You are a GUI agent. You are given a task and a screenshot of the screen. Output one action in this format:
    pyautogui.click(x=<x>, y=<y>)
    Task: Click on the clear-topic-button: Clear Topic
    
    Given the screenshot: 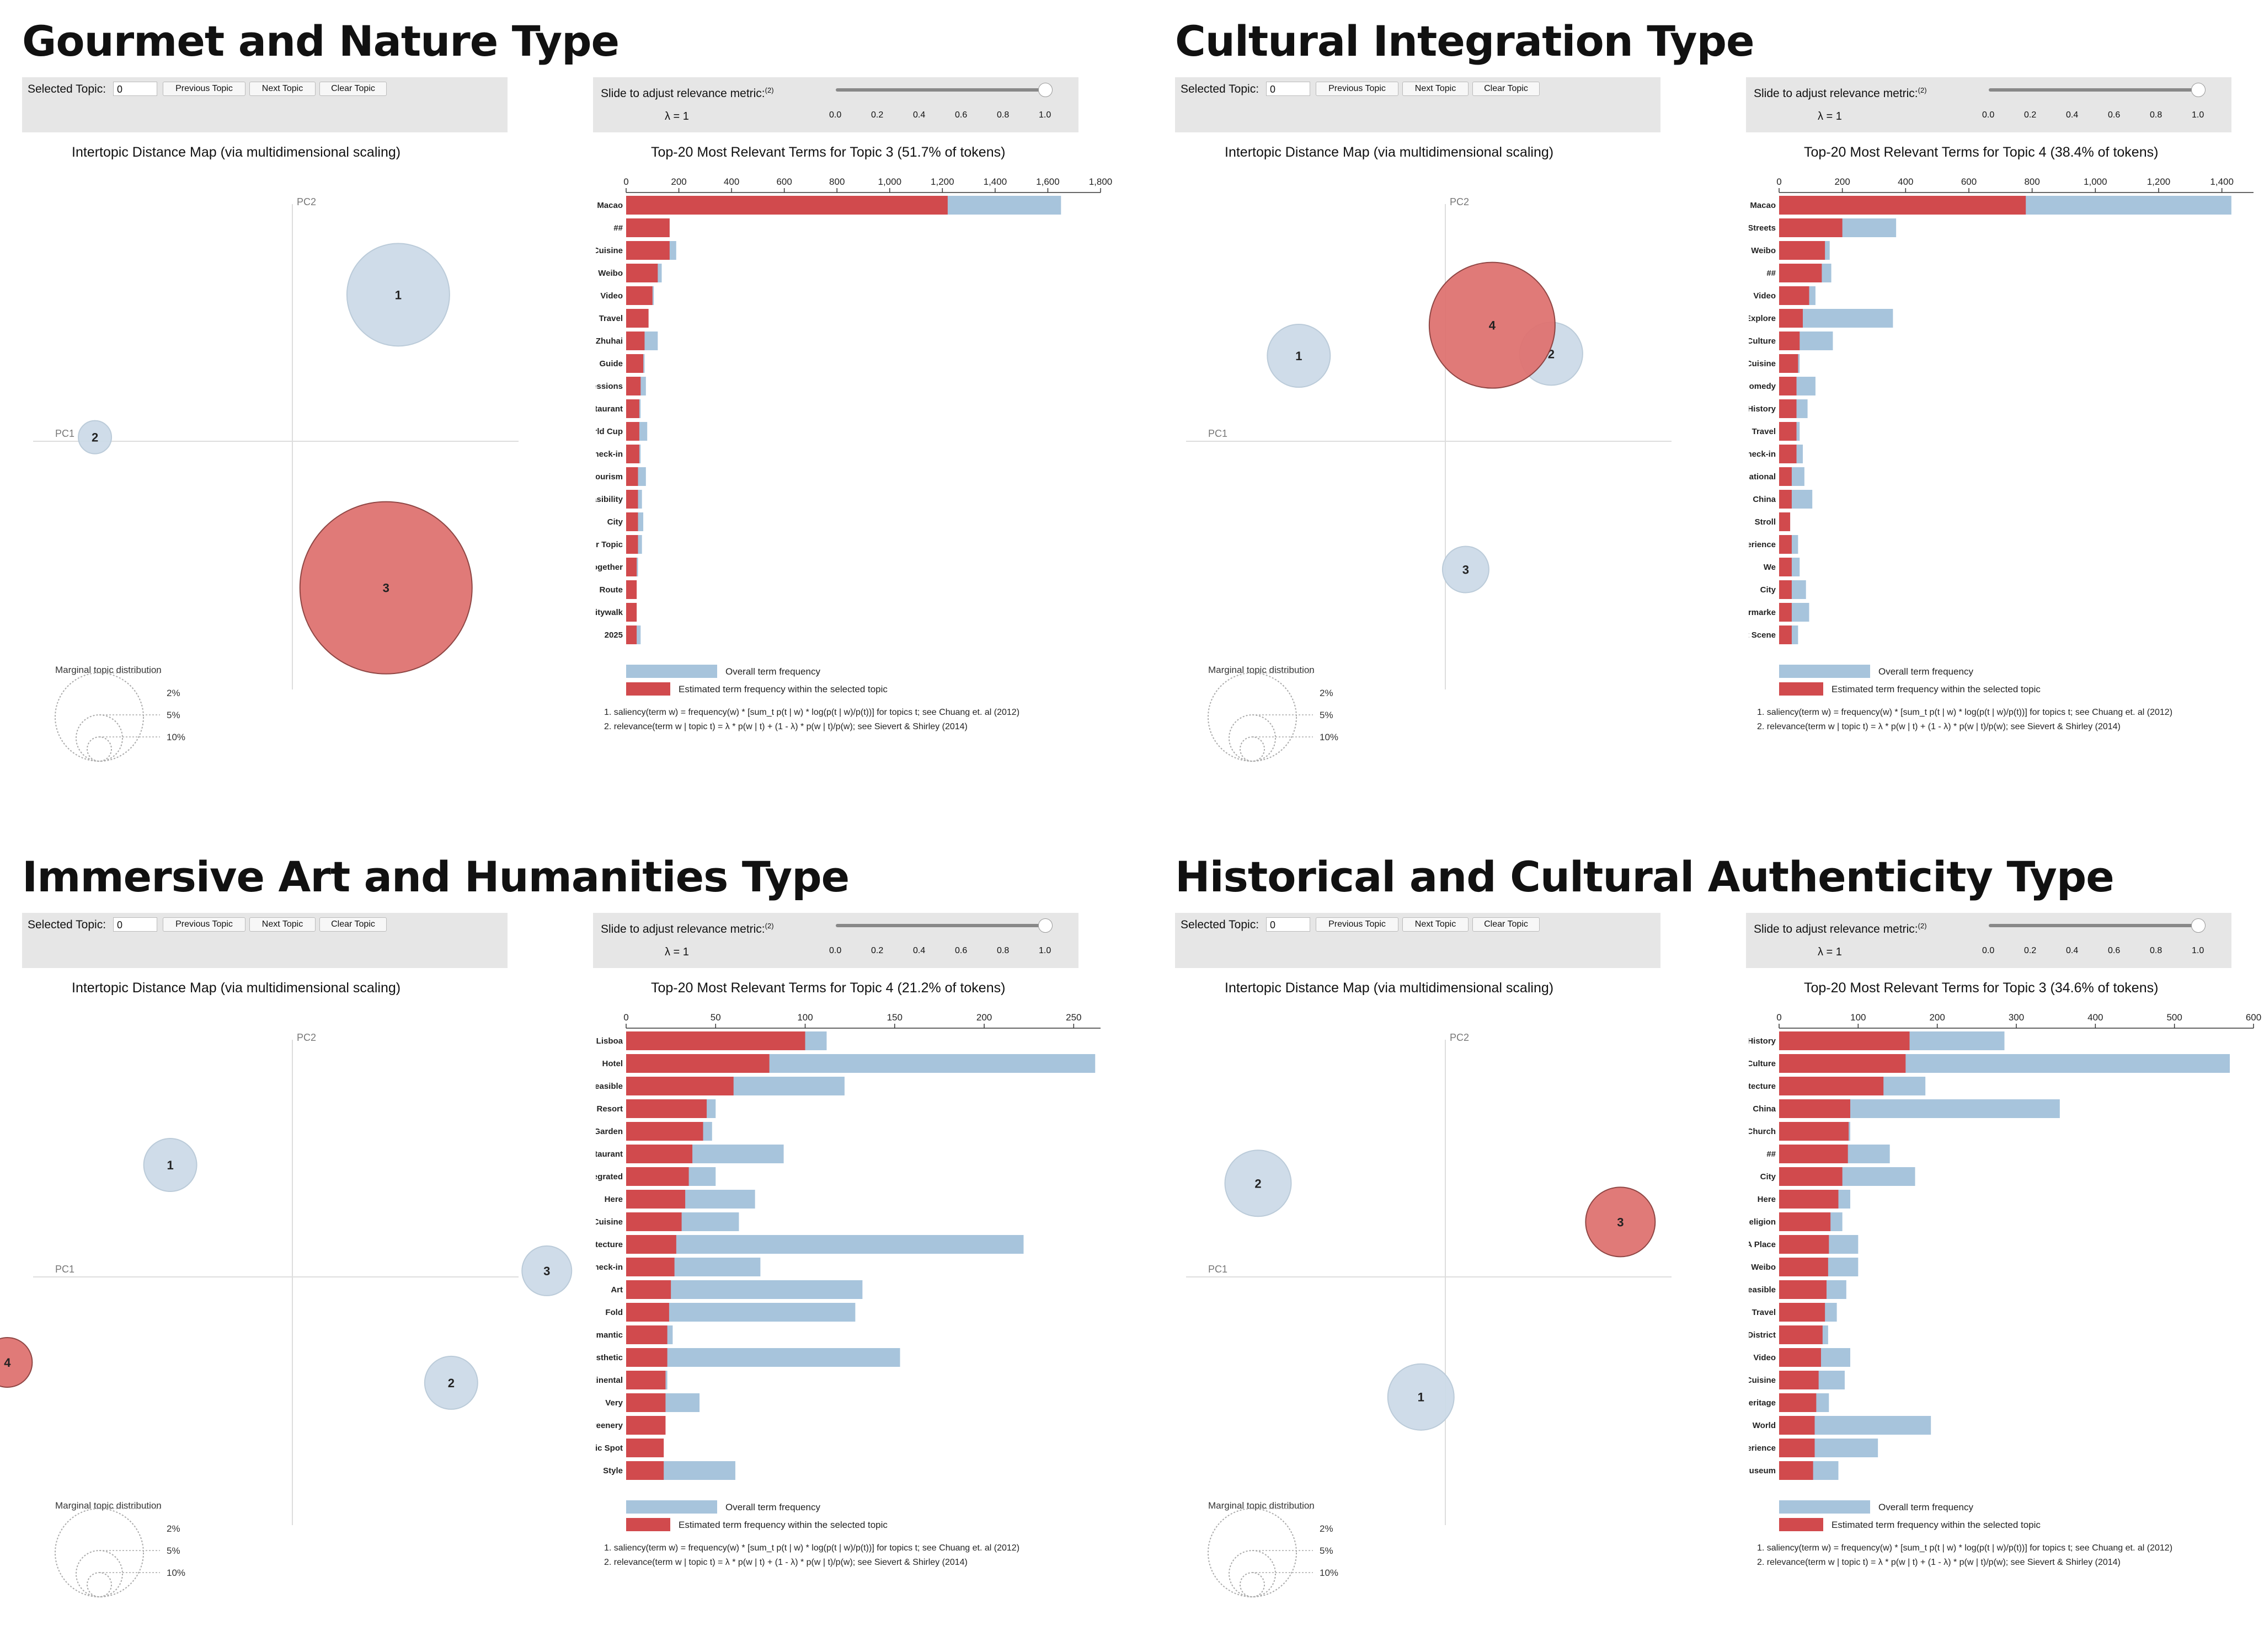 What is the action you would take?
    pyautogui.click(x=1506, y=89)
    